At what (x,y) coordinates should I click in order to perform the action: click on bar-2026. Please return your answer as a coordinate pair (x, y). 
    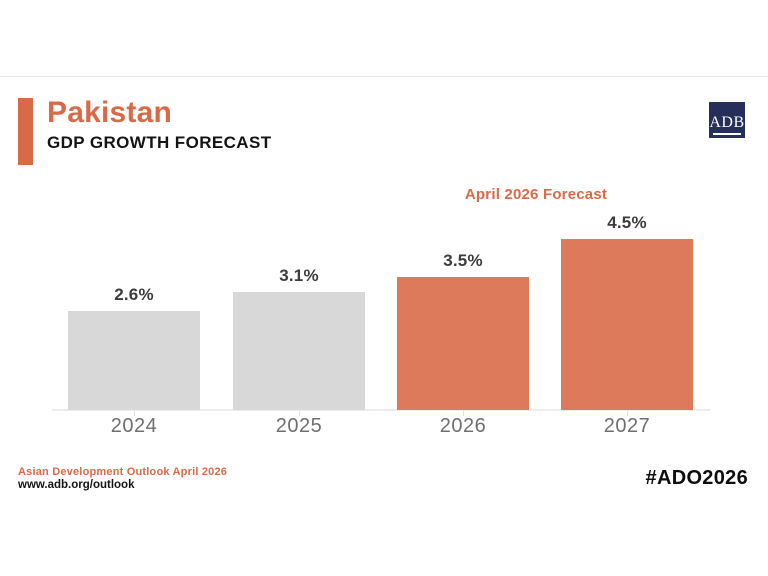
    Looking at the image, I should click on (463, 343).